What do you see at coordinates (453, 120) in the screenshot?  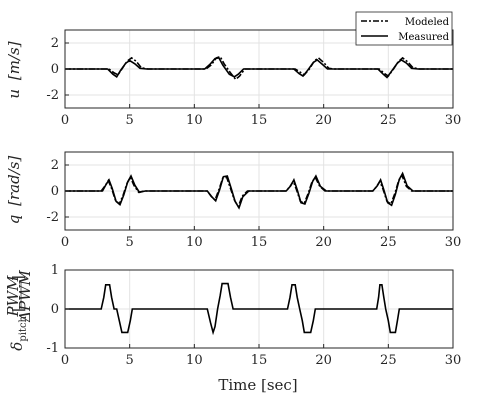 I see `xtick-label-u: 30` at bounding box center [453, 120].